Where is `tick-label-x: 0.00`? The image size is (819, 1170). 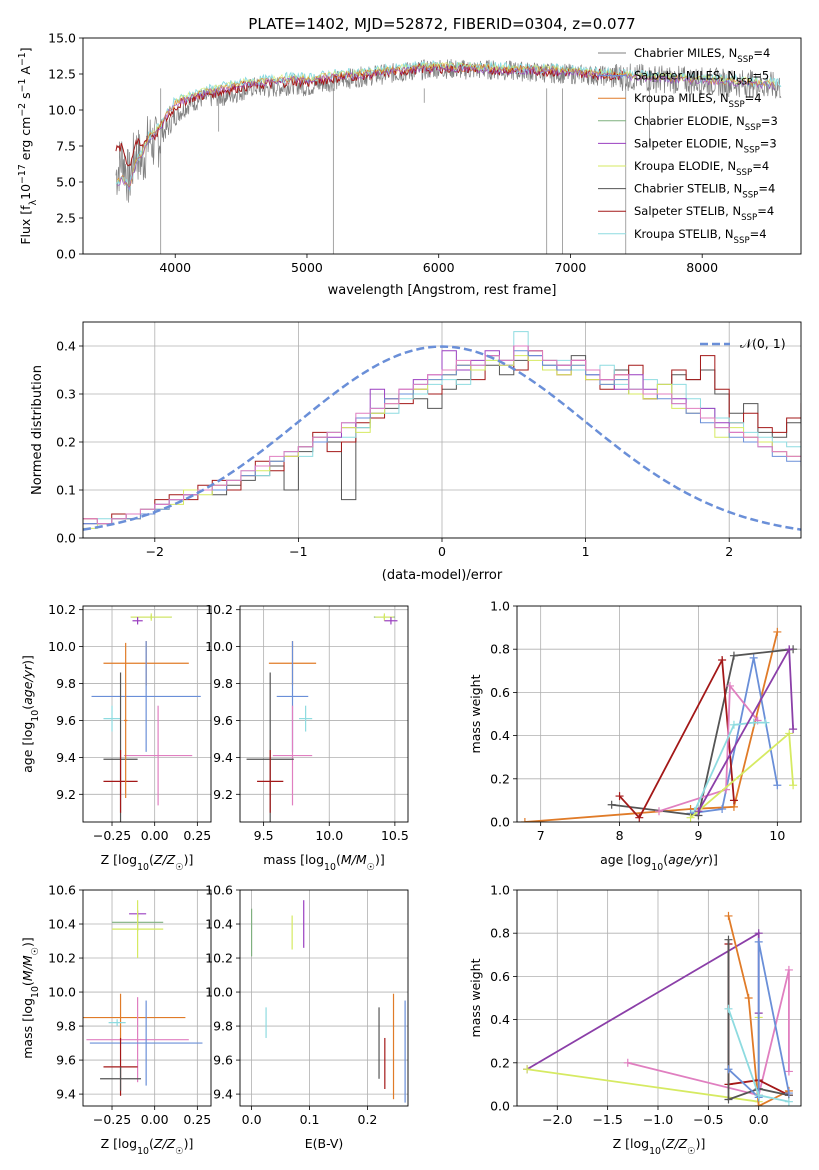
tick-label-x: 0.00 is located at coordinates (155, 1119).